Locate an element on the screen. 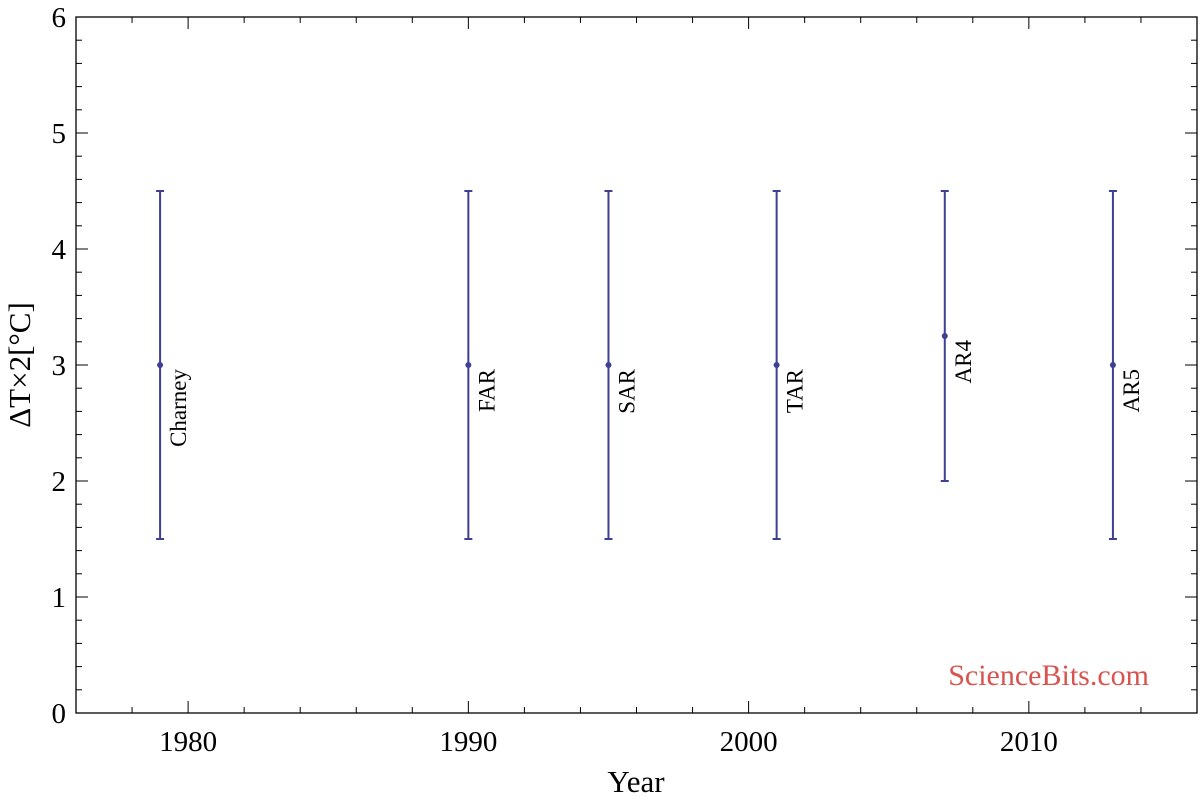 Image resolution: width=1200 pixels, height=805 pixels. y-tick-label: 2 is located at coordinates (59, 482).